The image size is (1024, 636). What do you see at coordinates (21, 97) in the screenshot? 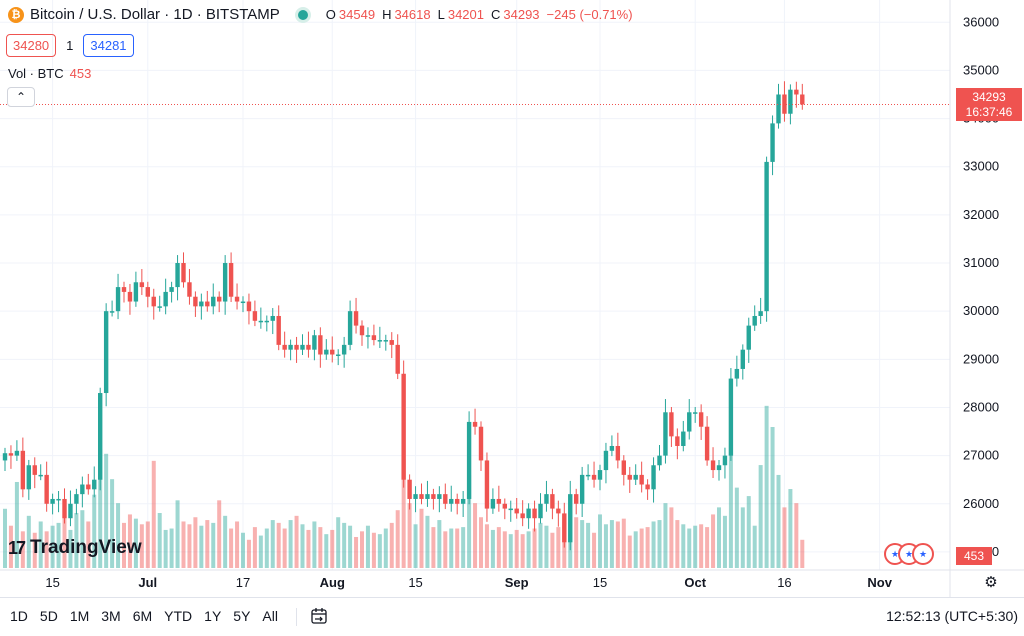
I see `collapse-legend-button: ⌃` at bounding box center [21, 97].